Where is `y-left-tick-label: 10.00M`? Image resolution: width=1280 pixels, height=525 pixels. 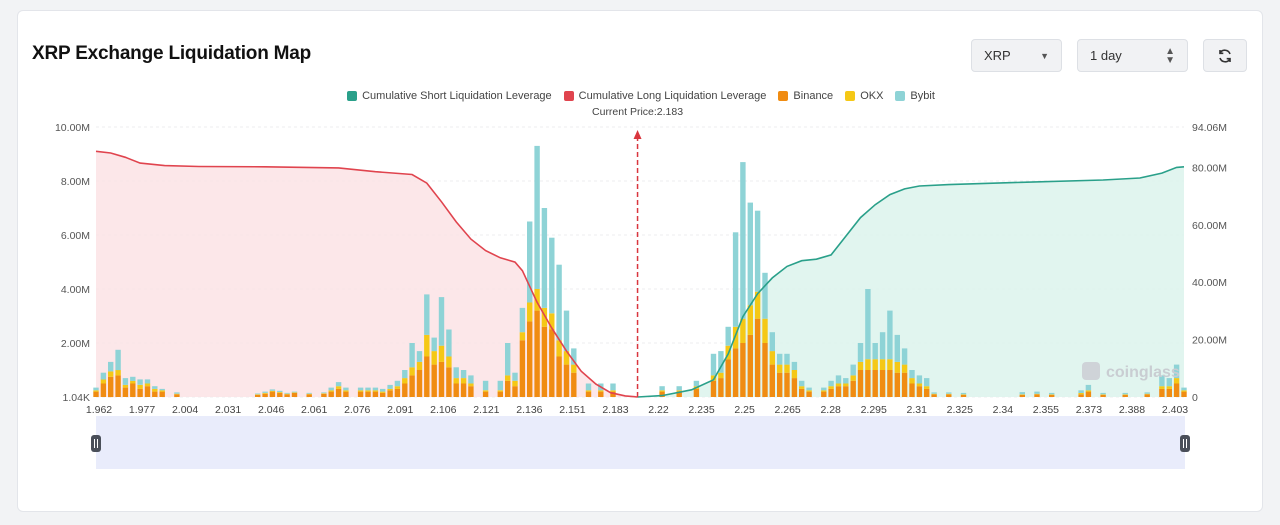
y-left-tick-label: 10.00M is located at coordinates (72, 128).